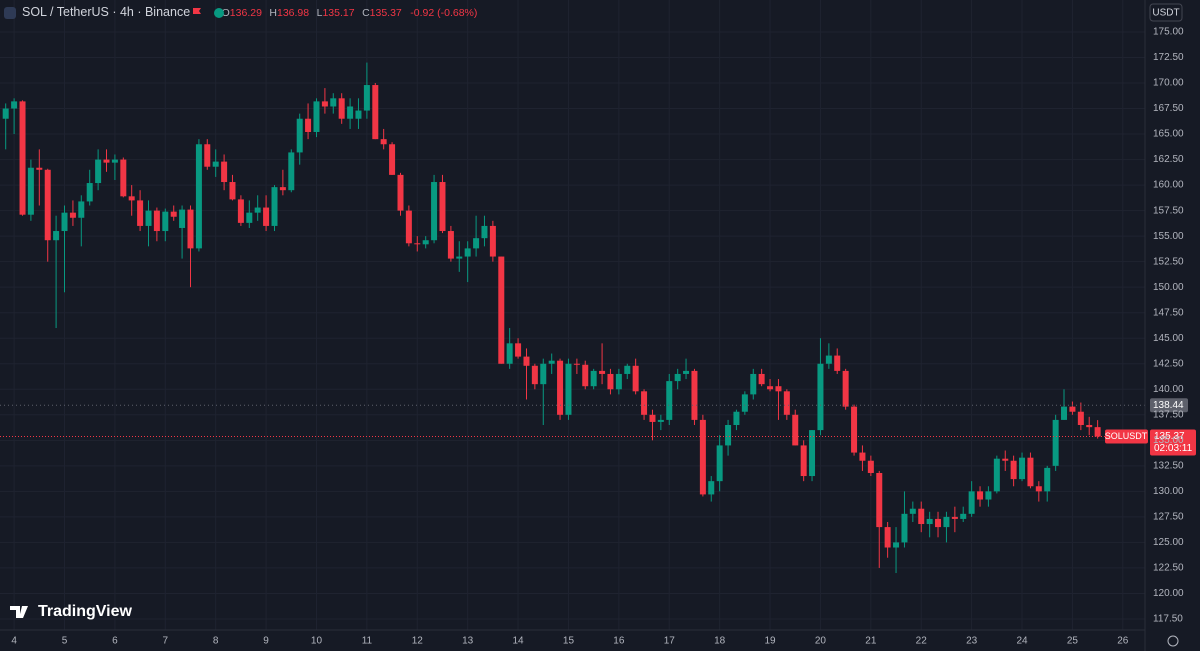  I want to click on y-tick-label: 172.50, so click(1168, 57).